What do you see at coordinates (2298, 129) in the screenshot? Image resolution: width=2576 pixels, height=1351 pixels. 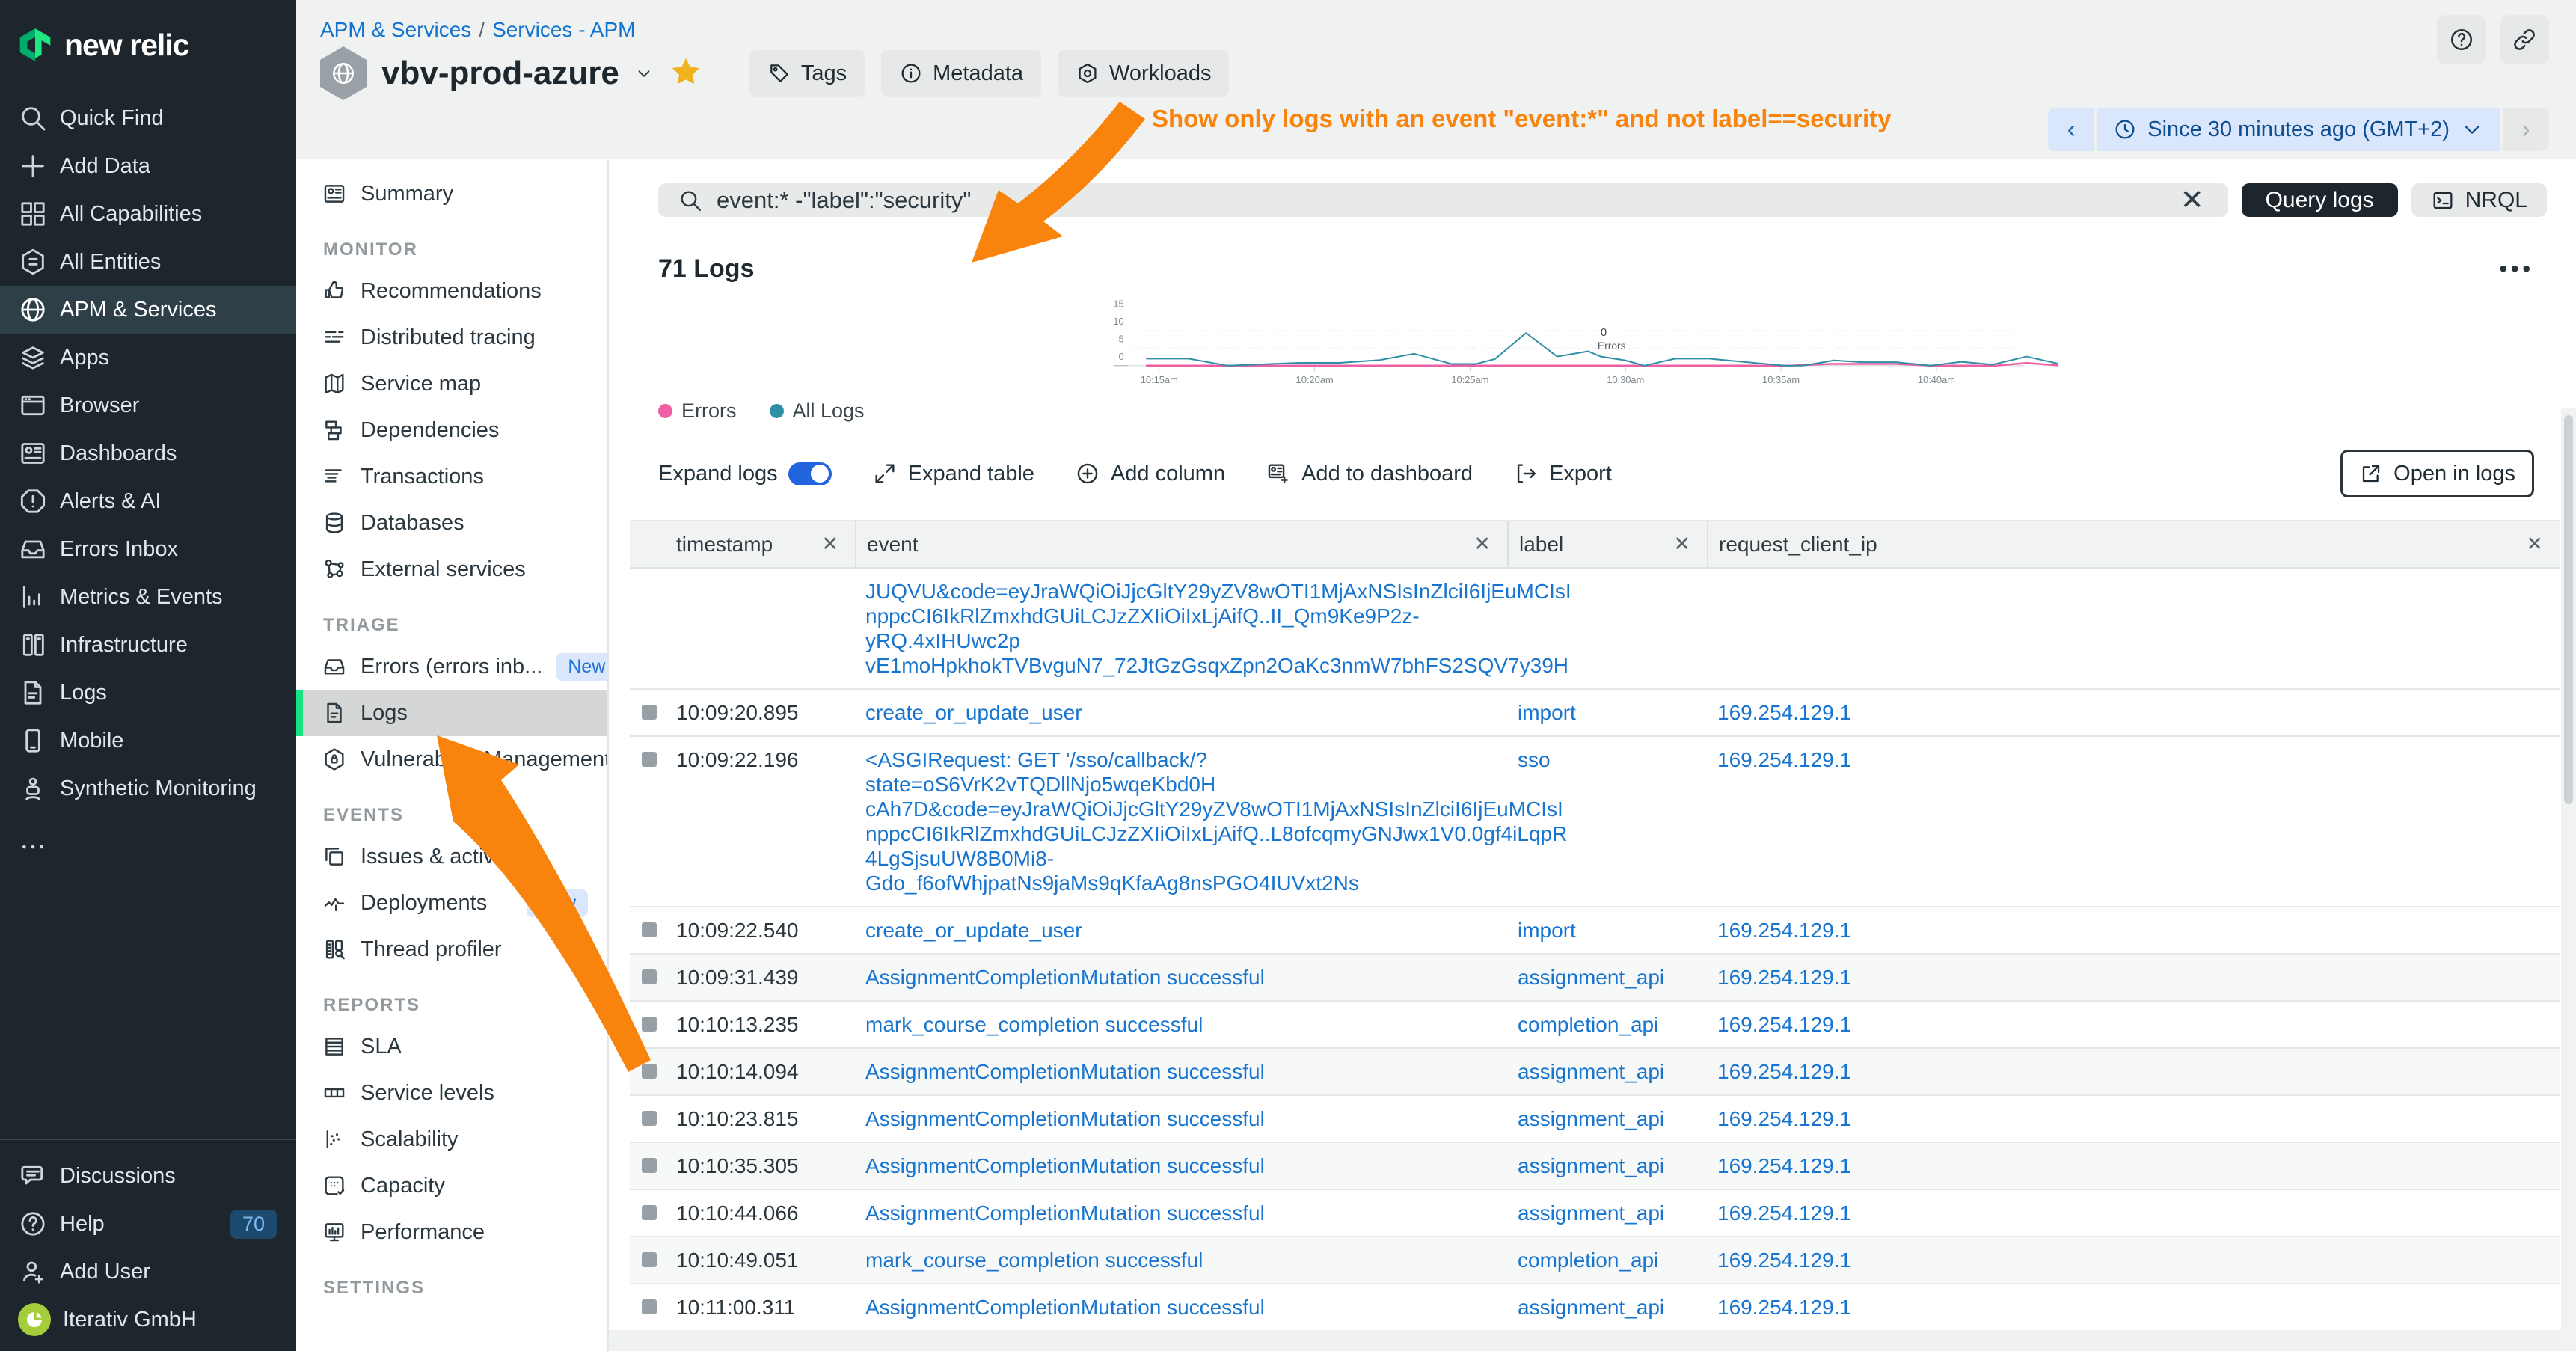 I see `time-range-button: Since 30 minutes ago (GMT+2)` at bounding box center [2298, 129].